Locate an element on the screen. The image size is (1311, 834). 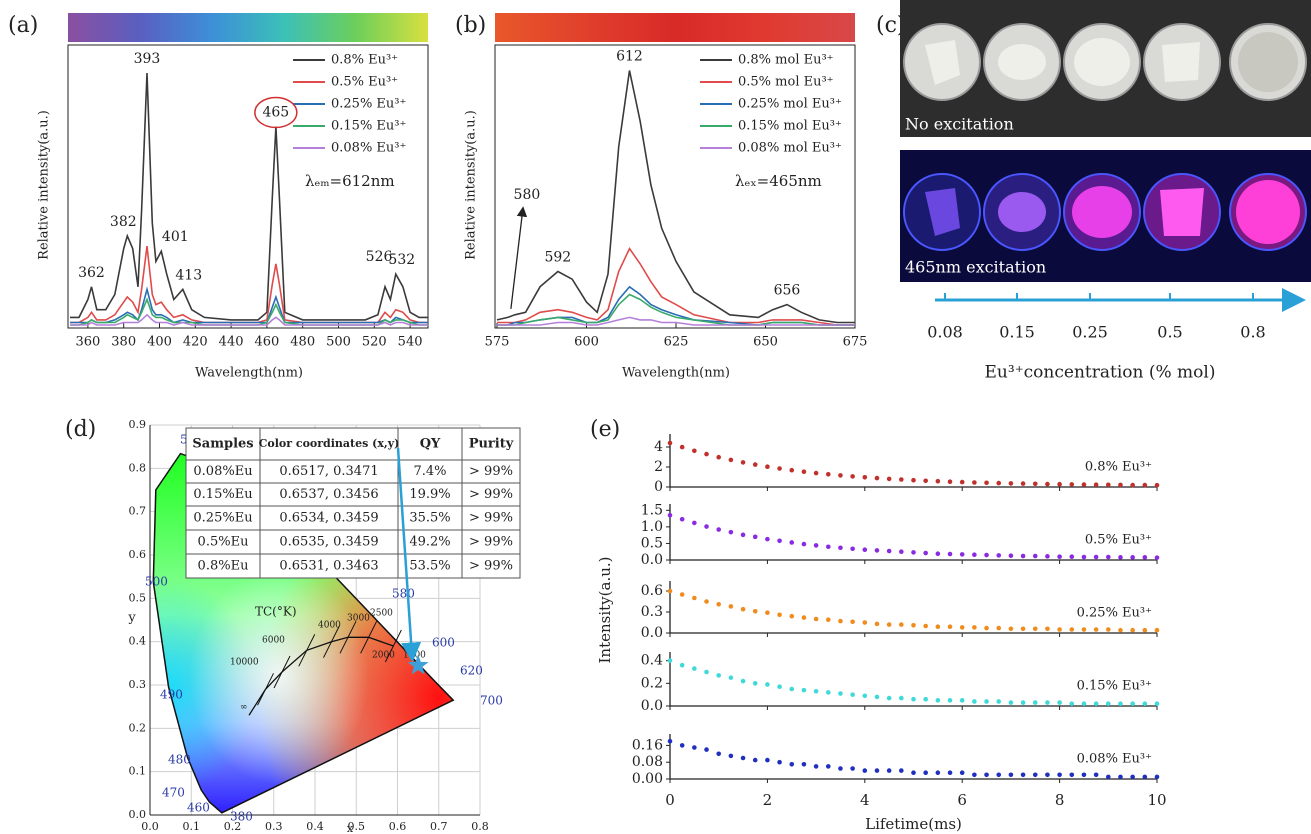
table-cell: 0.6534, 0.3459 is located at coordinates (328, 518).